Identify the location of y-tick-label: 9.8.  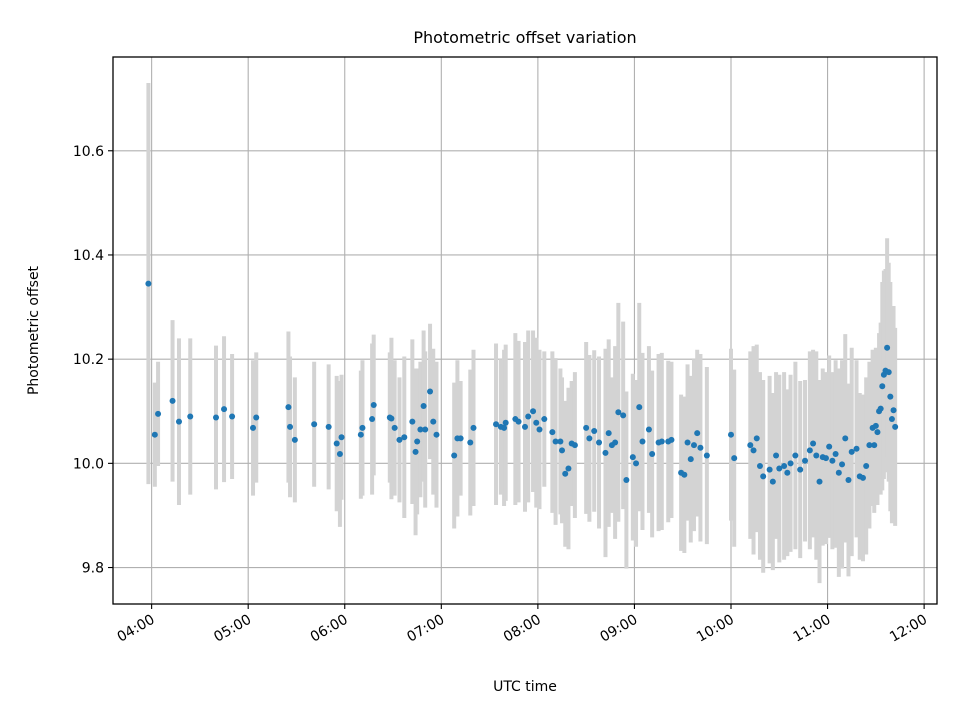
(93, 569).